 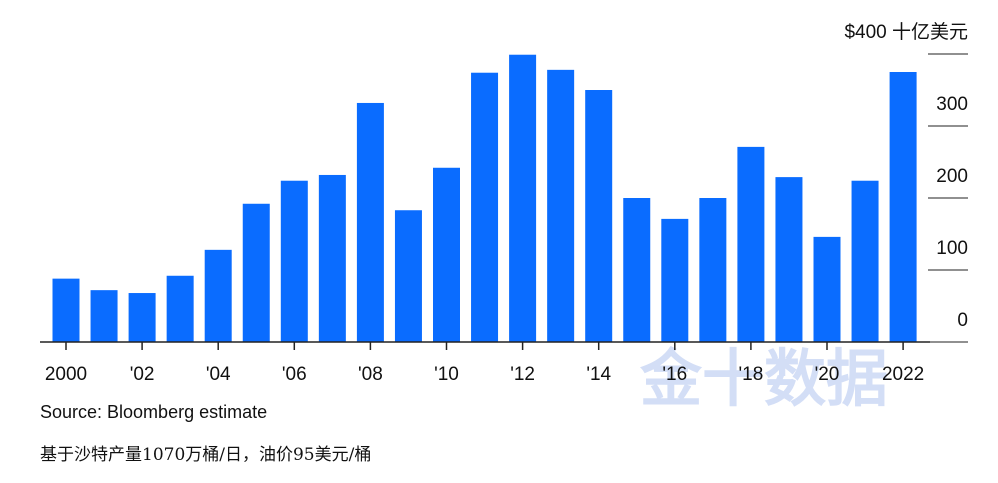 What do you see at coordinates (674, 374) in the screenshot?
I see `x-tick-label: '16` at bounding box center [674, 374].